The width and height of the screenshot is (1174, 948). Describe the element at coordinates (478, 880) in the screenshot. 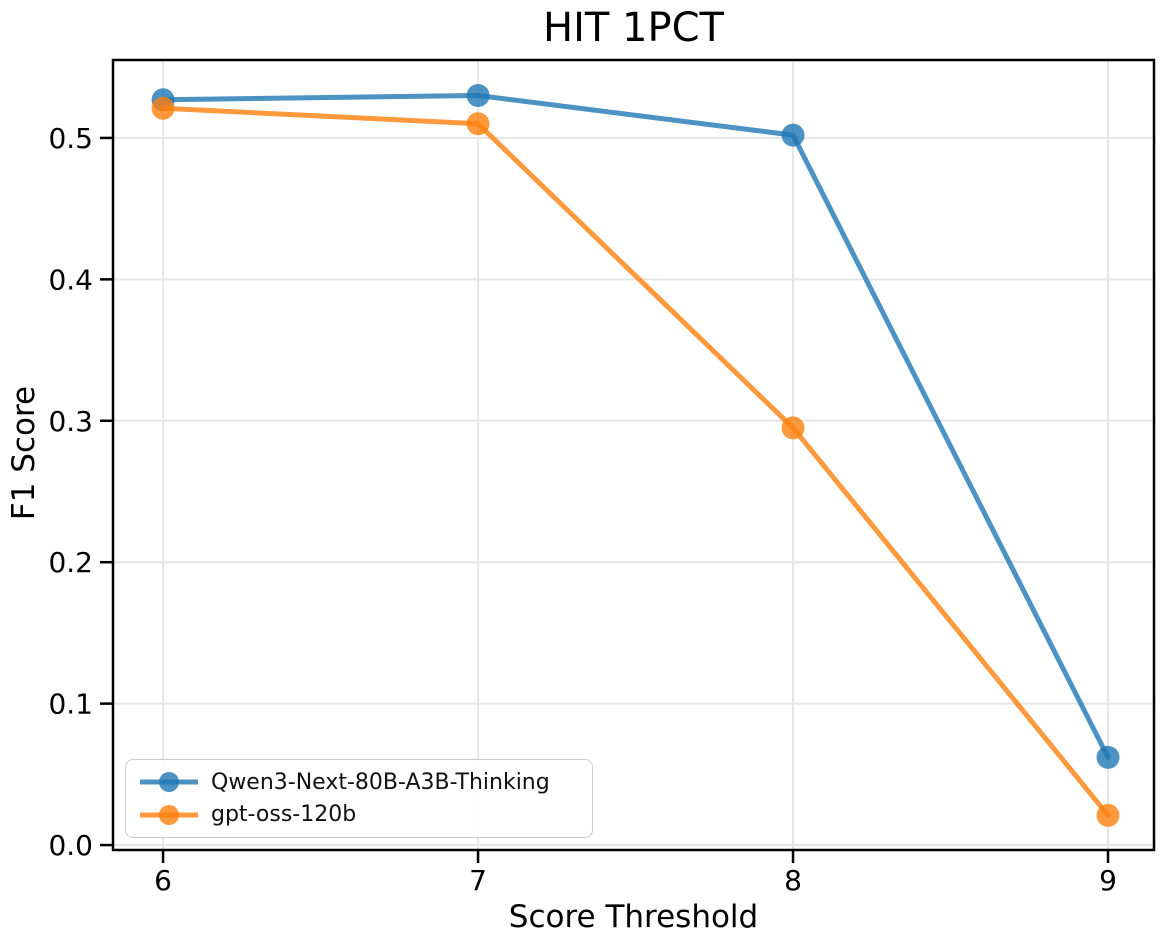

I see `x-tick-label: 7` at that location.